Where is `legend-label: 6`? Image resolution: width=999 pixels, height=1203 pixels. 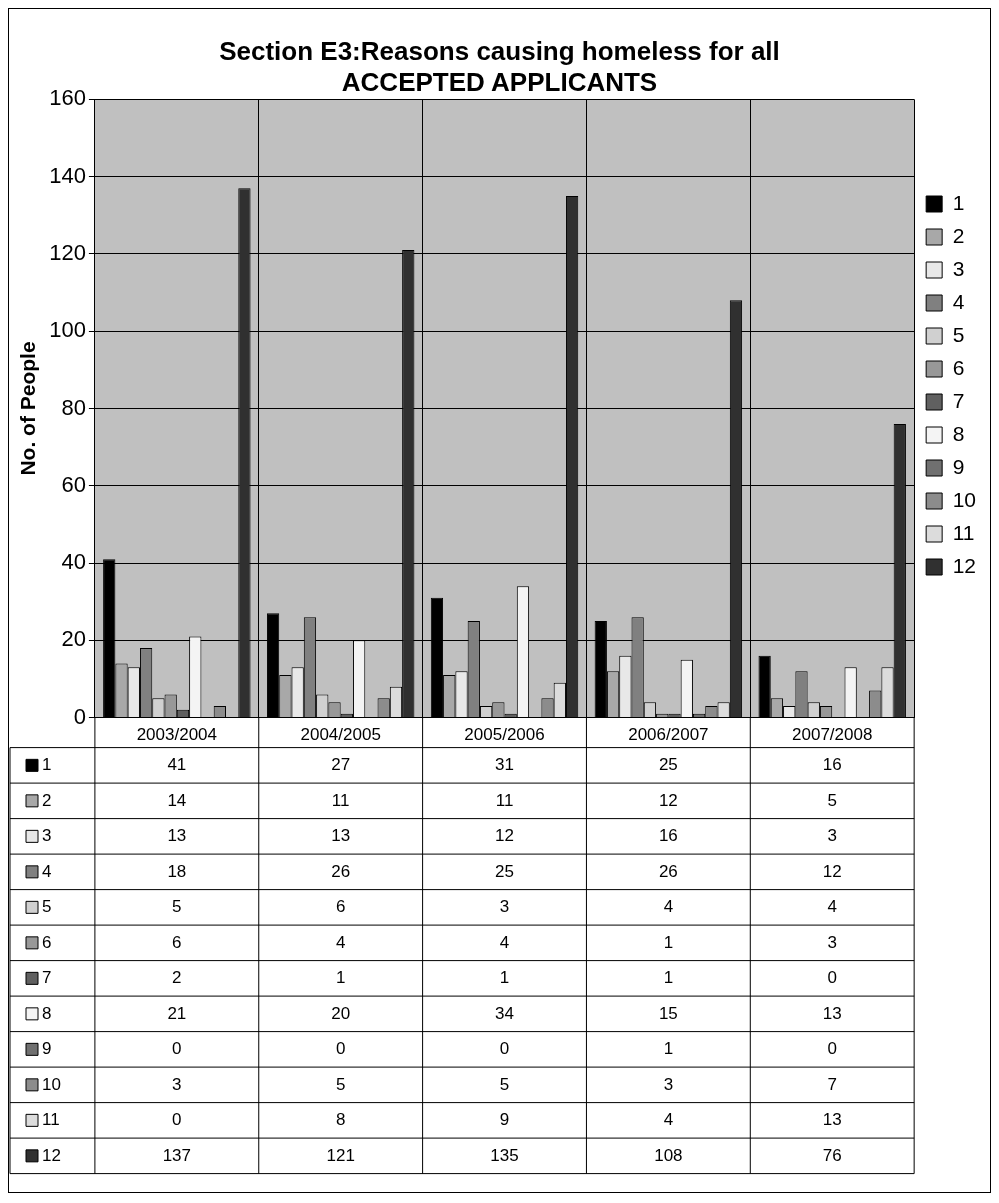
legend-label: 6 is located at coordinates (47, 942).